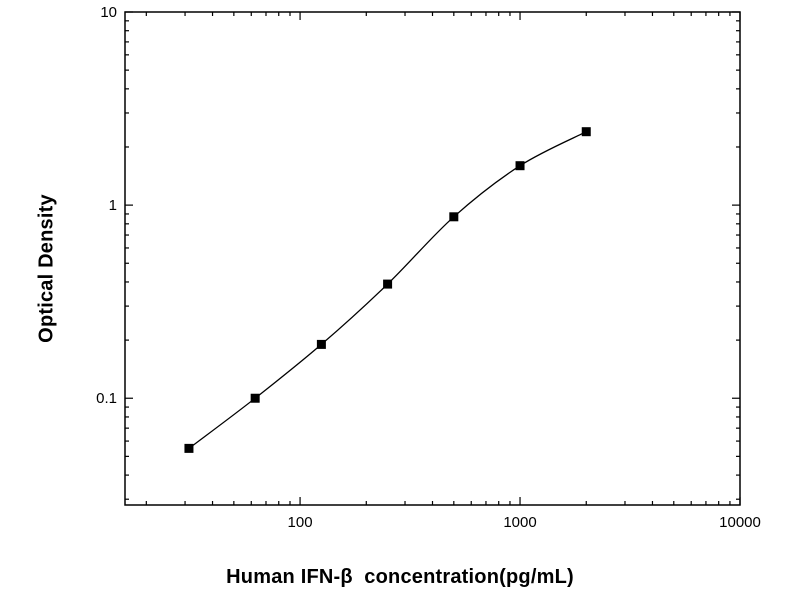  What do you see at coordinates (519, 522) in the screenshot?
I see `x-tick-label: 1000` at bounding box center [519, 522].